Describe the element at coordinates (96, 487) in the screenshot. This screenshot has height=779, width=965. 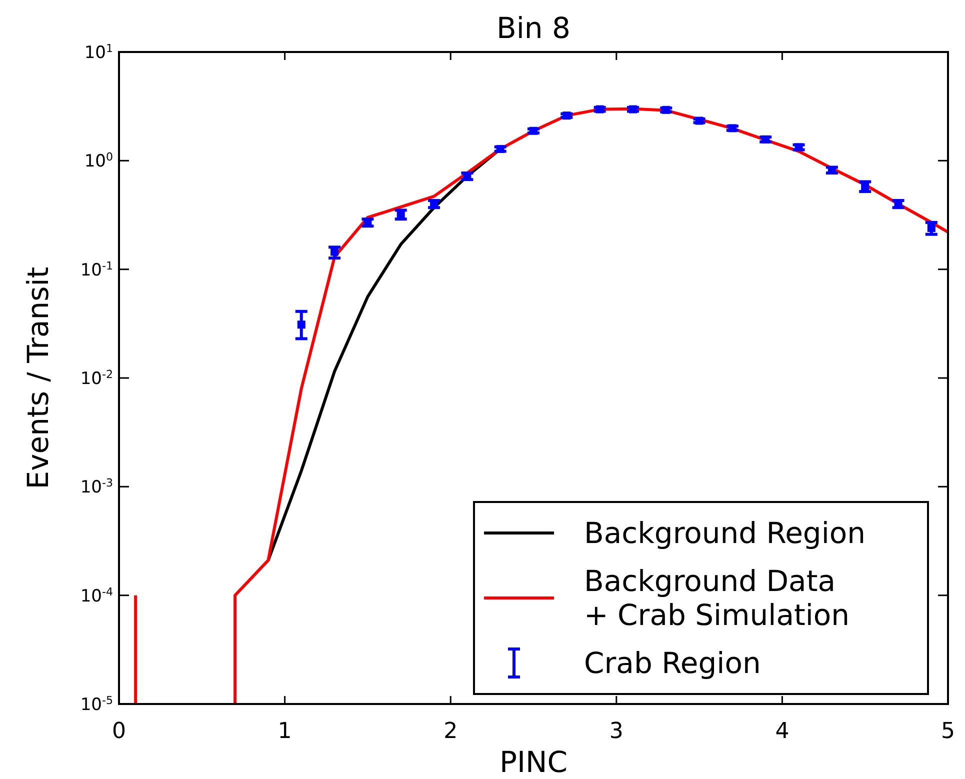
I see `y-tick-label: 10$^{-3}$` at that location.